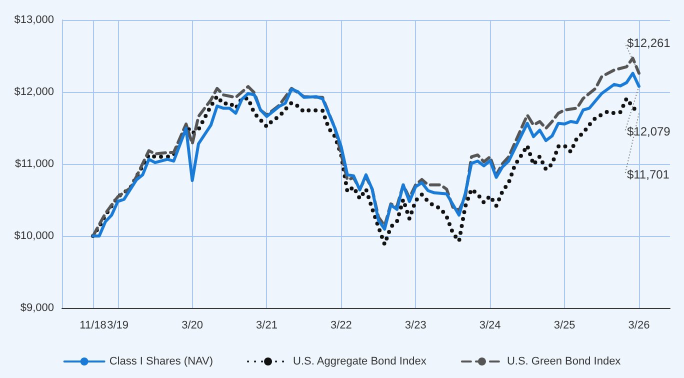  Describe the element at coordinates (161, 362) in the screenshot. I see `legend-label: Class I Shares (NAV)` at that location.